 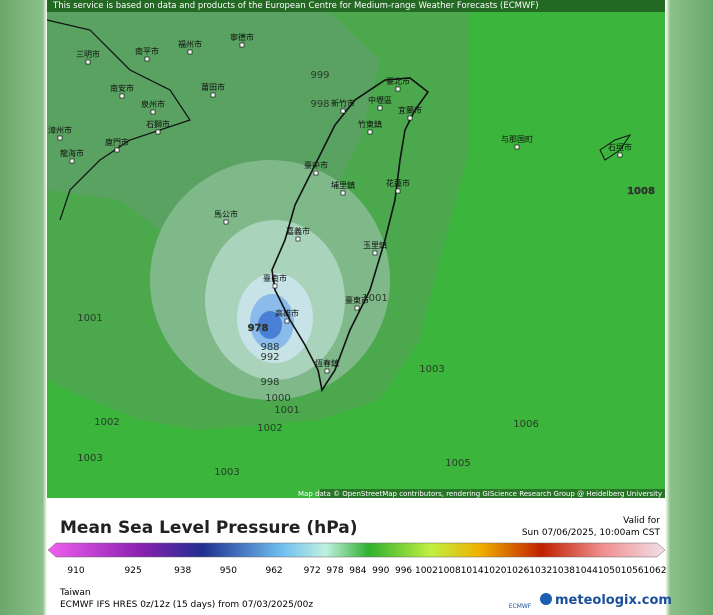 I want to click on scale-tick-label: 1032, so click(x=540, y=571).